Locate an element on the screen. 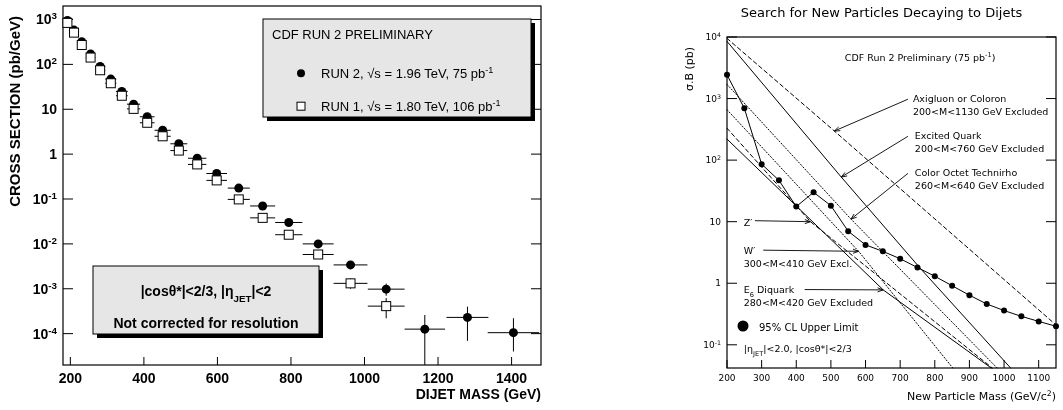  legend-title: CDF RUN 2 PRELIMINARY is located at coordinates (353, 34).